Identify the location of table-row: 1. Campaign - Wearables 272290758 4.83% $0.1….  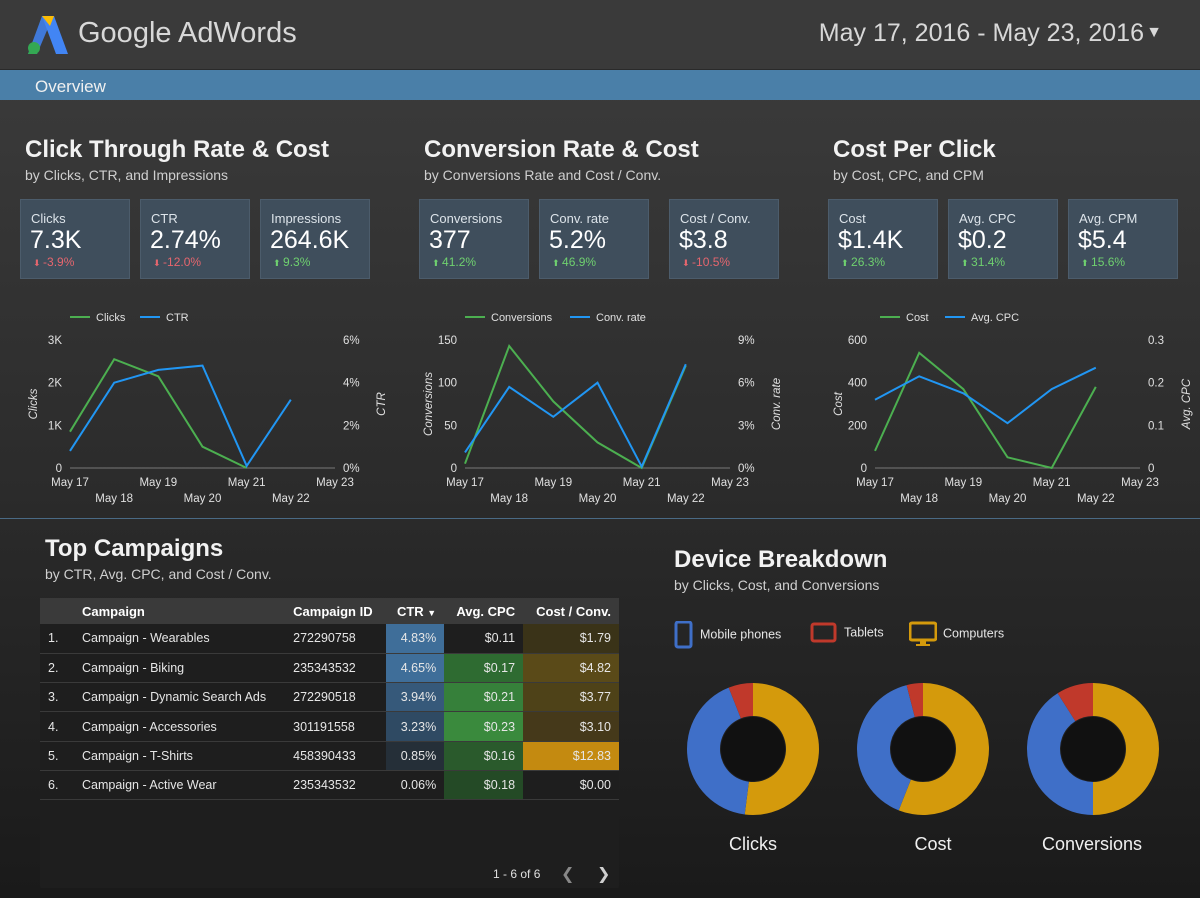
(329, 639).